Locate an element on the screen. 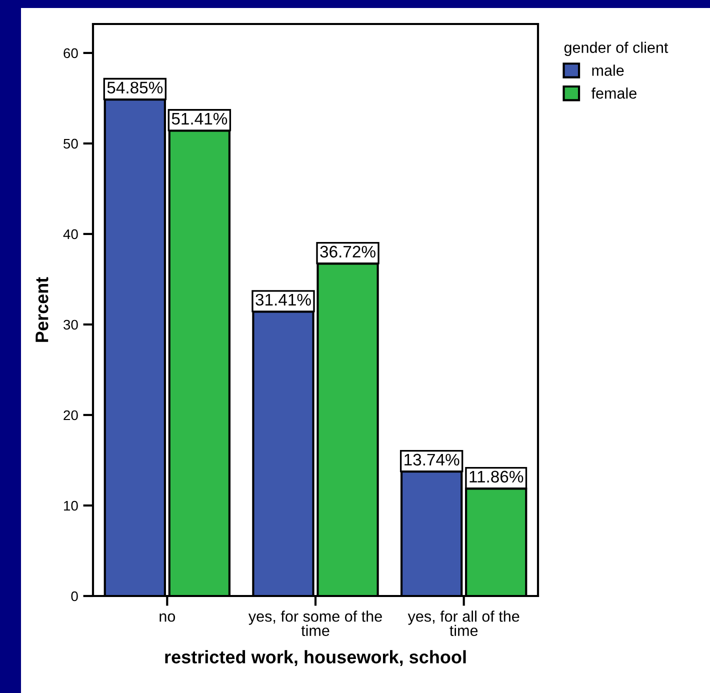 This screenshot has height=693, width=710. x-tick-label: yes, for some of the time is located at coordinates (315, 623).